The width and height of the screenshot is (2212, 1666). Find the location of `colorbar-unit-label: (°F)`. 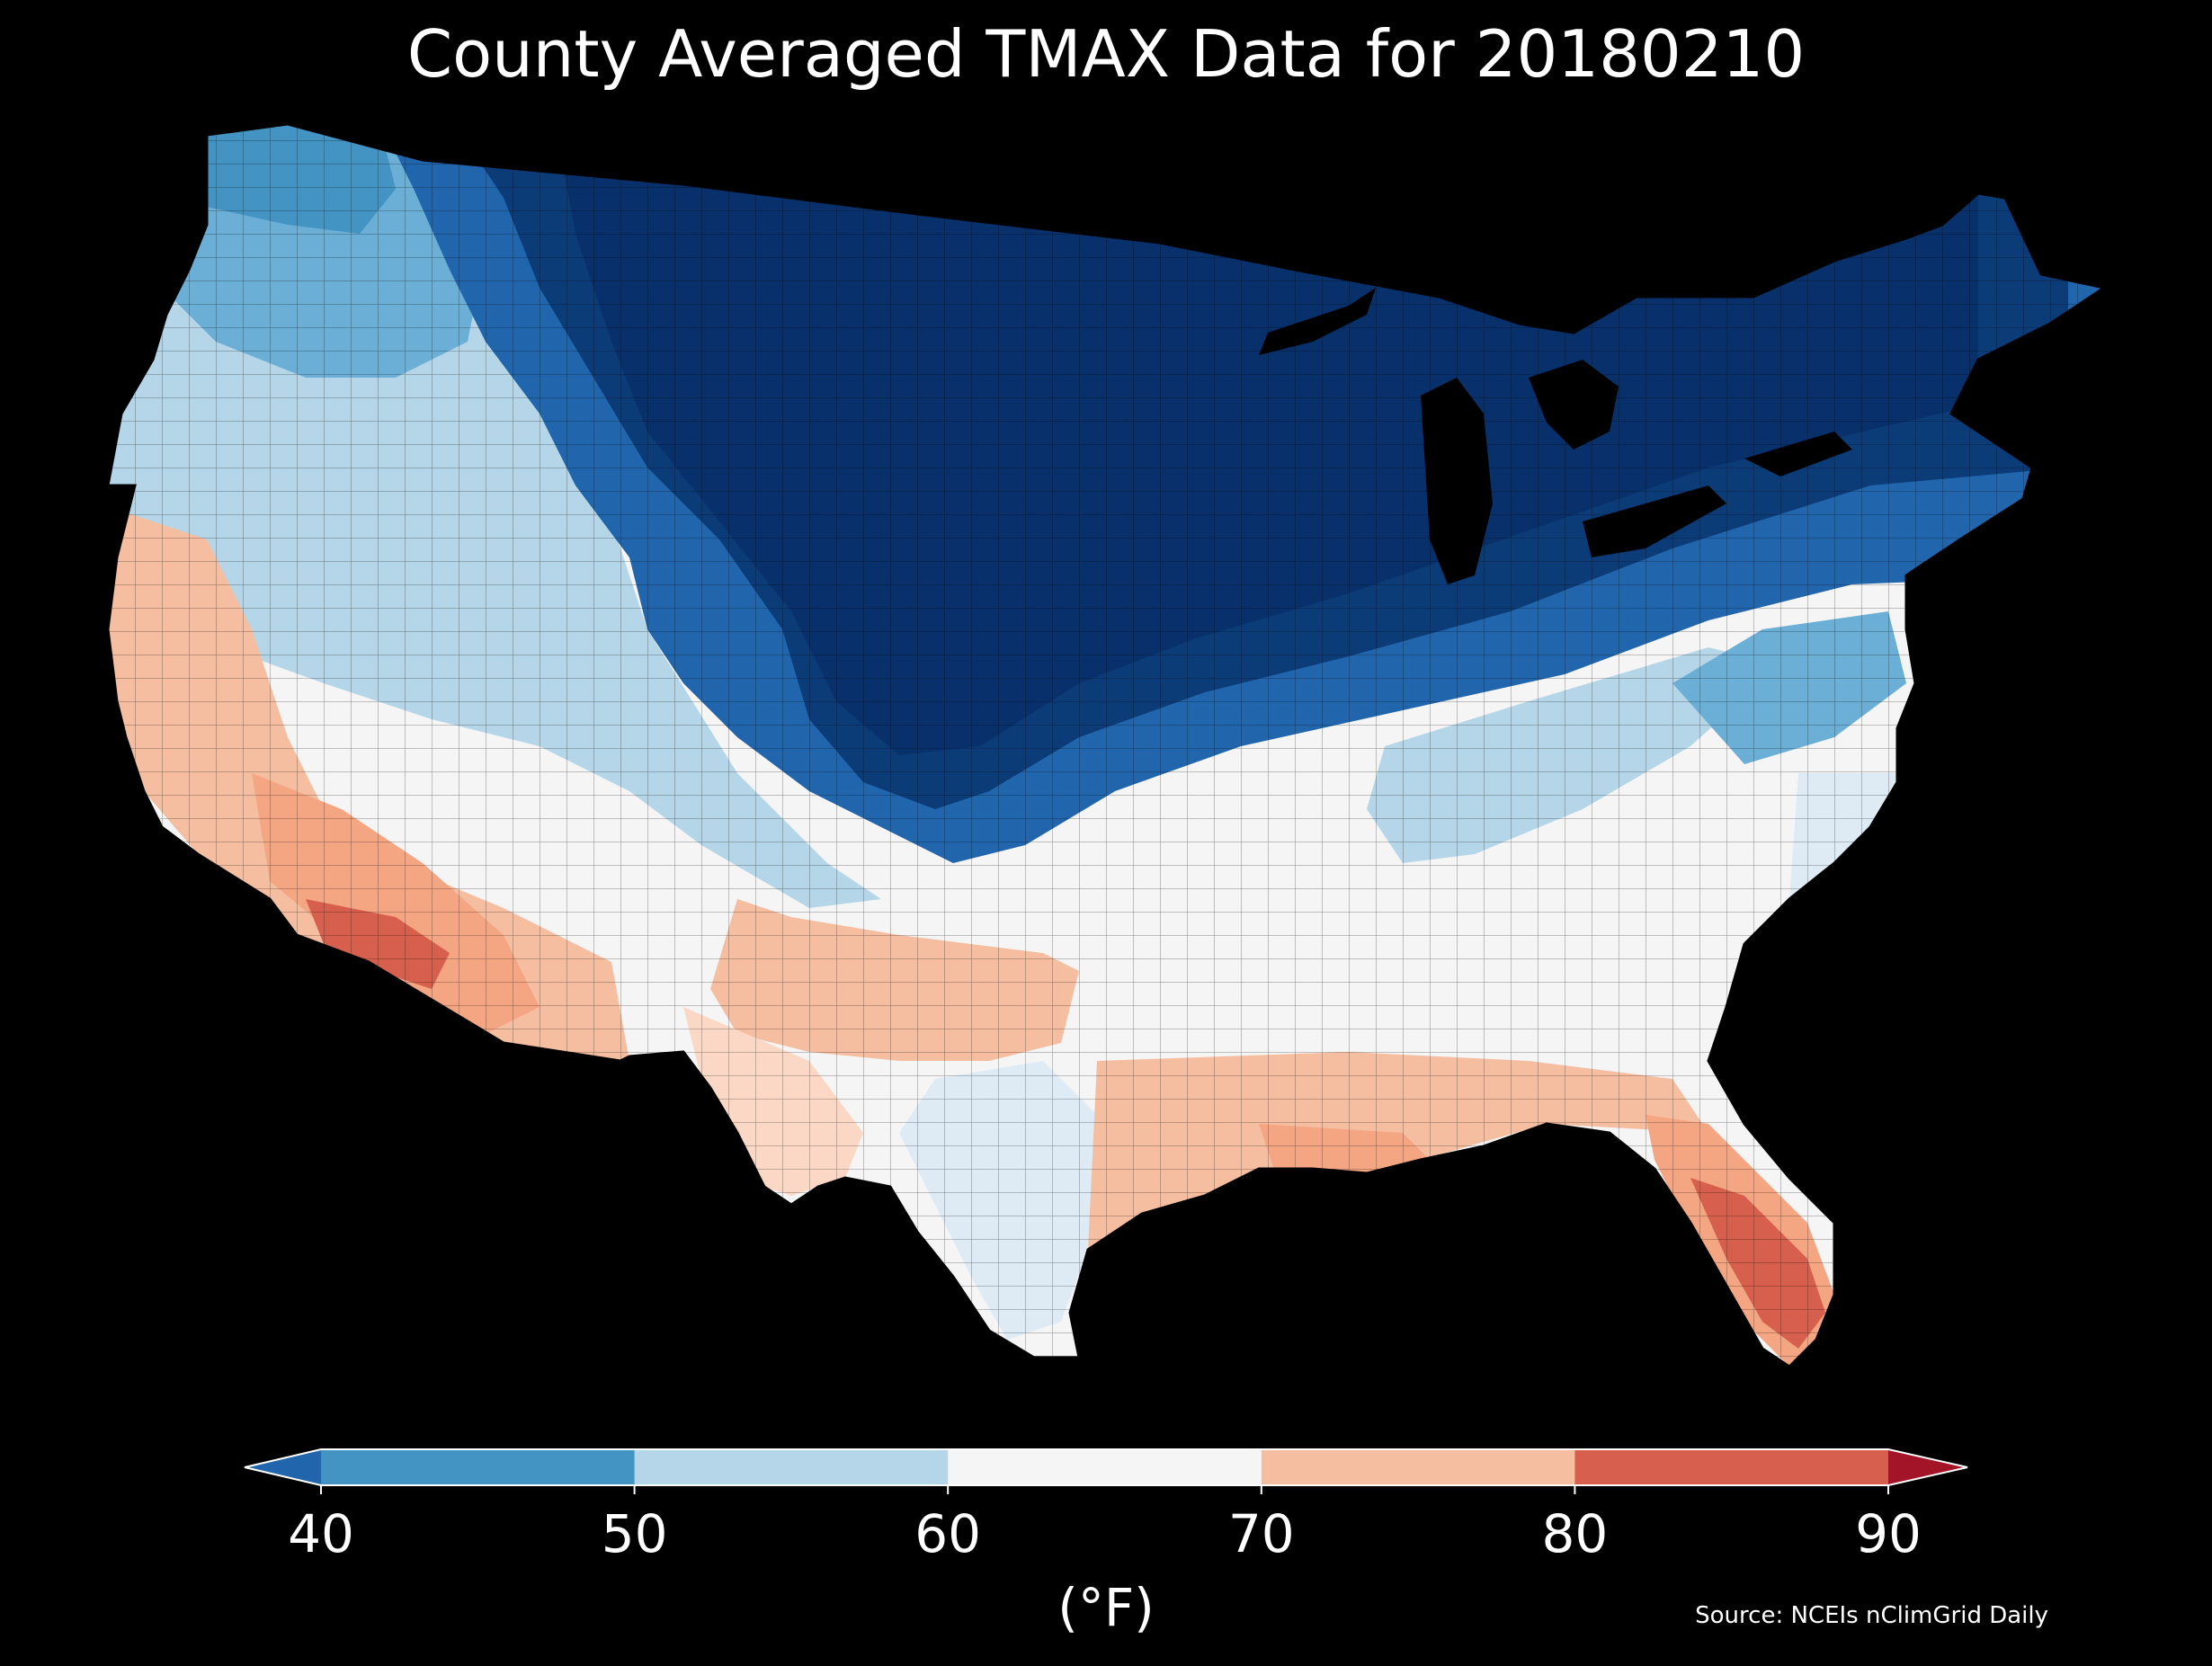

colorbar-unit-label: (°F) is located at coordinates (1106, 1607).